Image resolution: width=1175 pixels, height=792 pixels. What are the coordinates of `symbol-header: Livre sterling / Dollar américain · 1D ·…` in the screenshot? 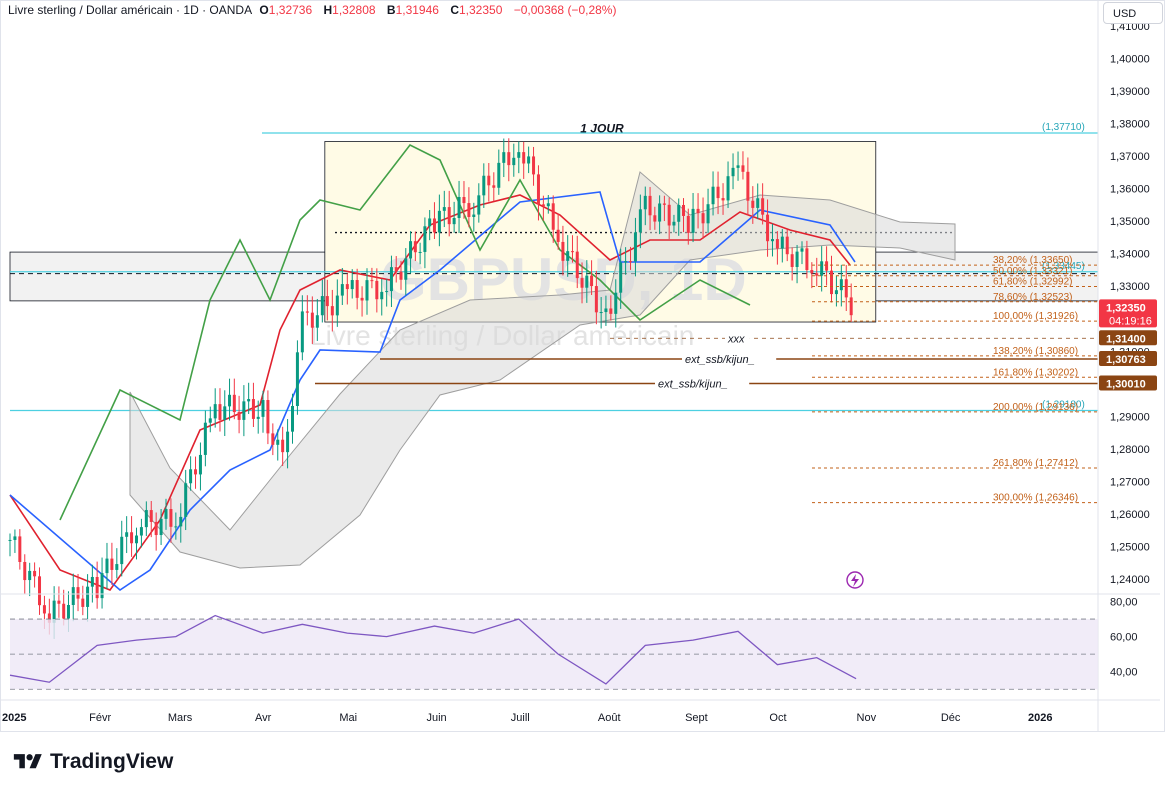 It's located at (314, 10).